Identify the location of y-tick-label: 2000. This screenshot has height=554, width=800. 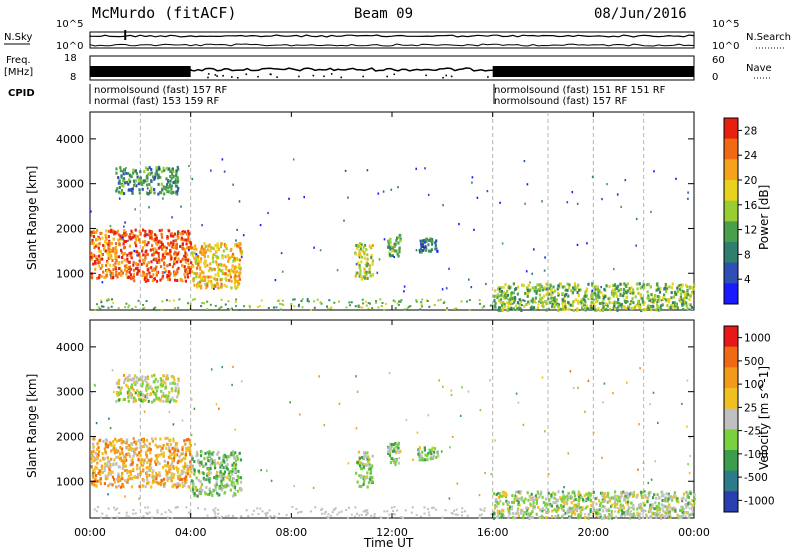
(70, 228).